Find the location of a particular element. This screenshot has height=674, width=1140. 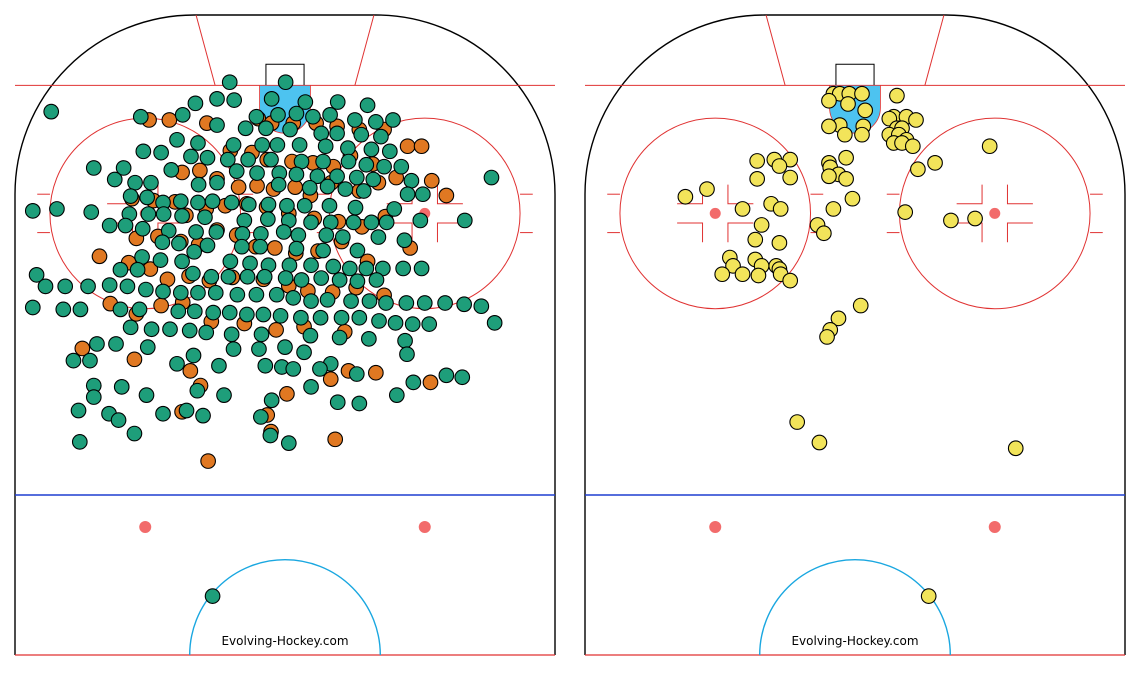

faceoff-circle-left is located at coordinates (715, 213).